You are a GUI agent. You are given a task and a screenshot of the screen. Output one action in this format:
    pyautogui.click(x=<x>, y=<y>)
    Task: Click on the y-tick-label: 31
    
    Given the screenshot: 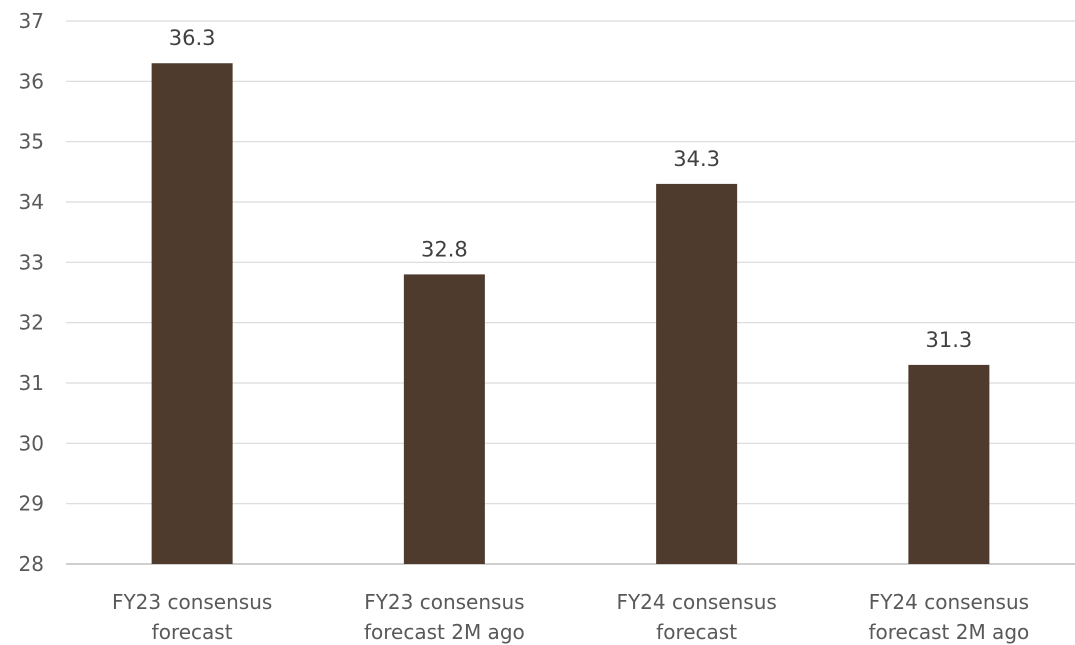 What is the action you would take?
    pyautogui.click(x=31, y=383)
    